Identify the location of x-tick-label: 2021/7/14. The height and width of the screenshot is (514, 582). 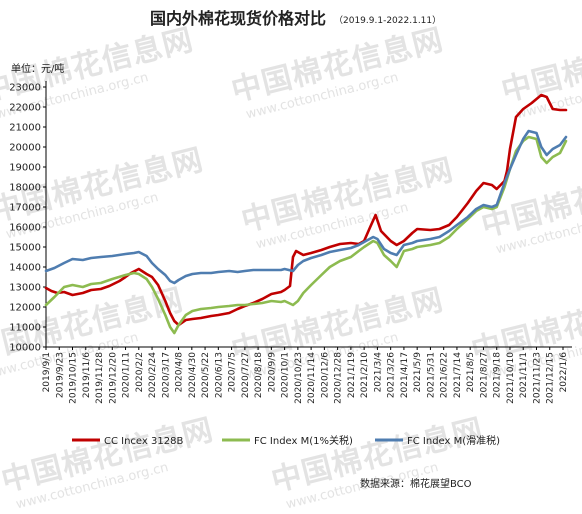
(458, 375).